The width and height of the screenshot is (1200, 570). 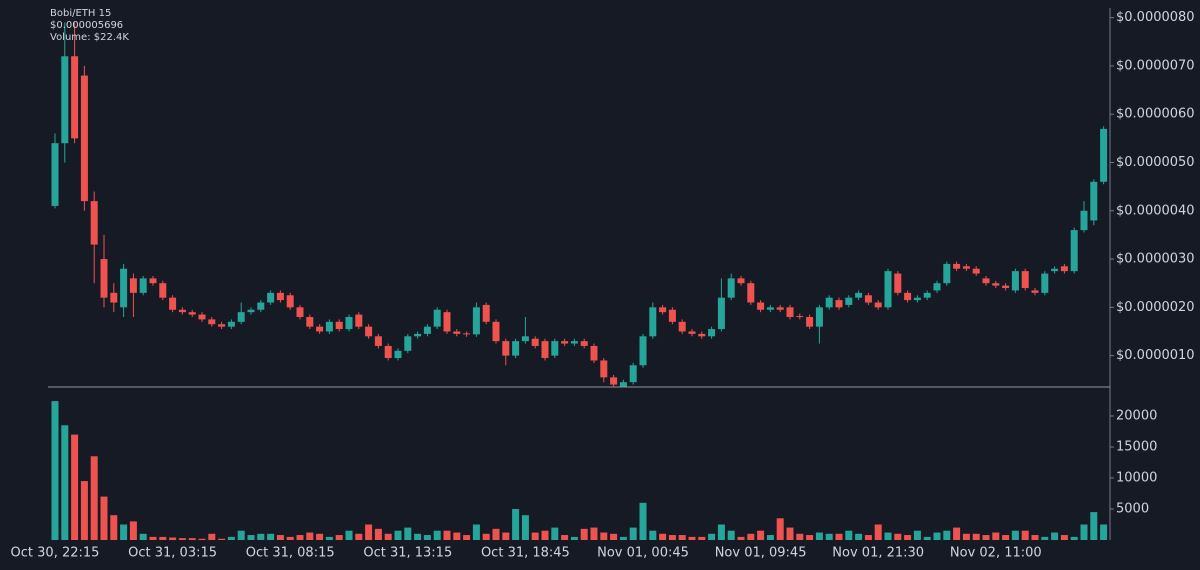 What do you see at coordinates (996, 553) in the screenshot?
I see `x-tick-label: Nov 02, 11:00` at bounding box center [996, 553].